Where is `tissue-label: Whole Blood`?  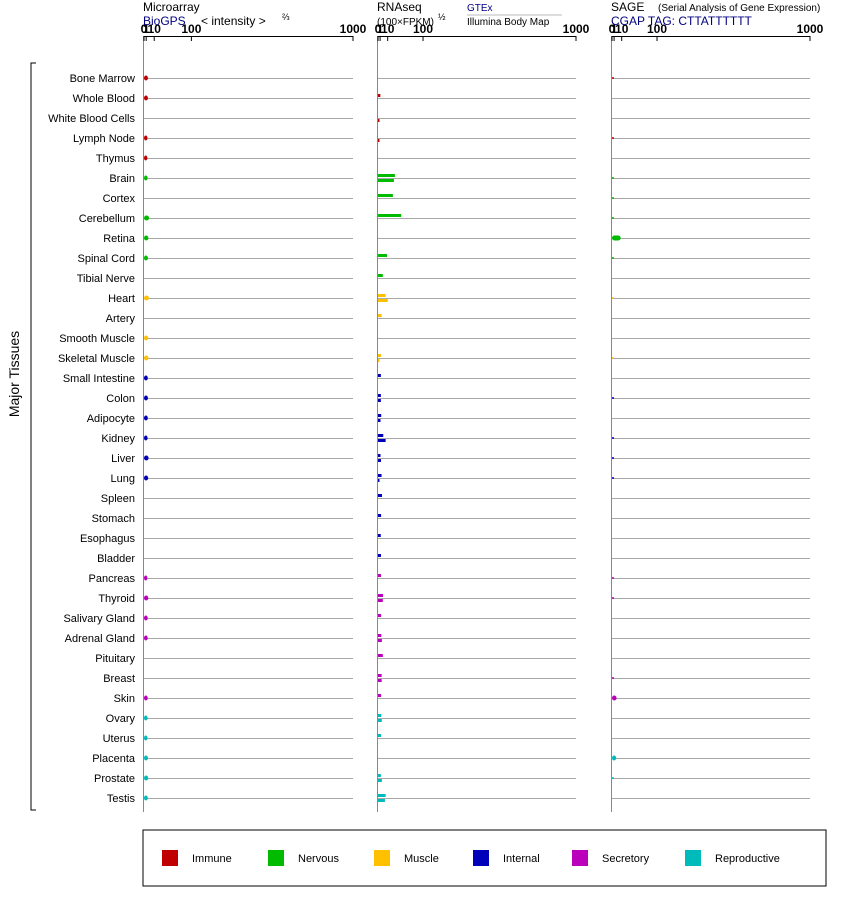 tissue-label: Whole Blood is located at coordinates (104, 99).